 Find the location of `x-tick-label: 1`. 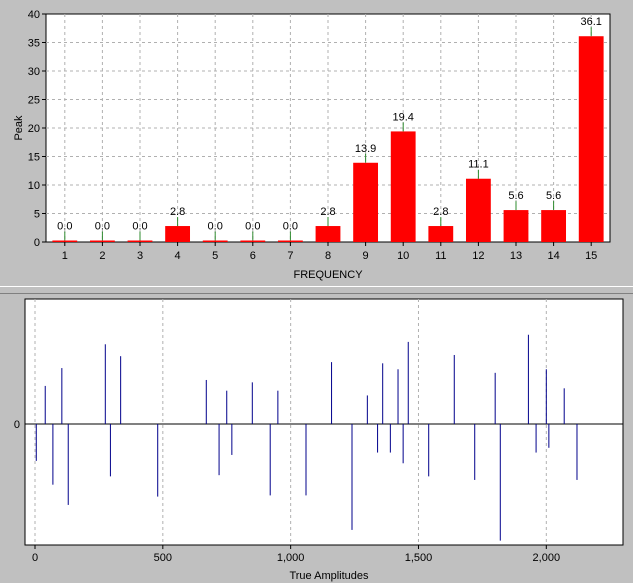

x-tick-label: 1 is located at coordinates (65, 256).